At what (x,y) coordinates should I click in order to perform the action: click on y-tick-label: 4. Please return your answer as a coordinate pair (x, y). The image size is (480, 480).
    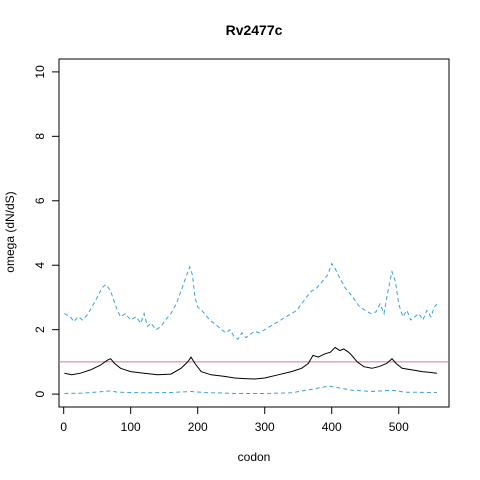
    Looking at the image, I should click on (40, 265).